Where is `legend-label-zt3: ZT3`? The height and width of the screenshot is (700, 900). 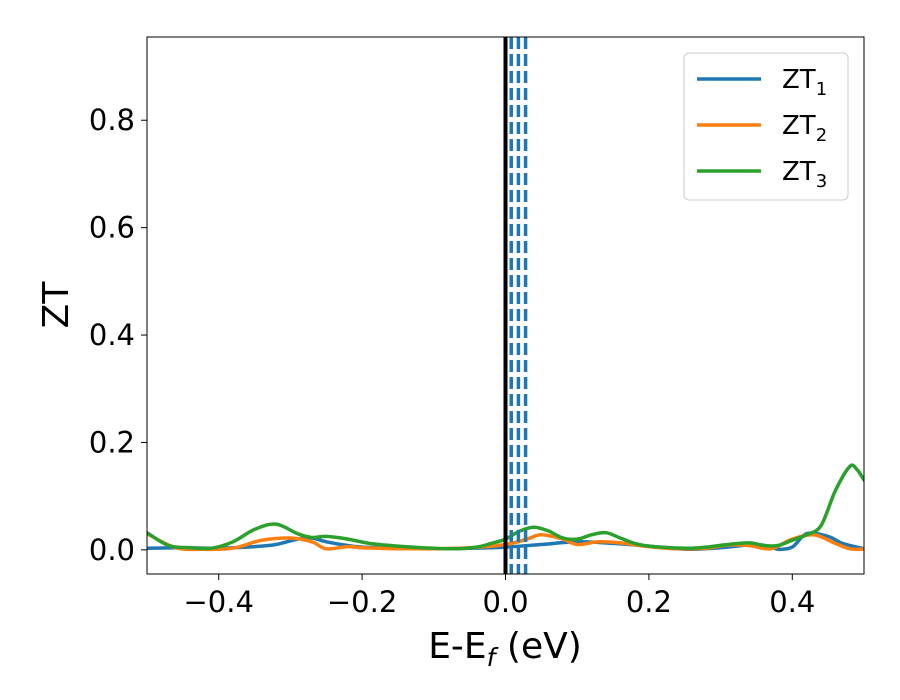
legend-label-zt3: ZT3 is located at coordinates (804, 174).